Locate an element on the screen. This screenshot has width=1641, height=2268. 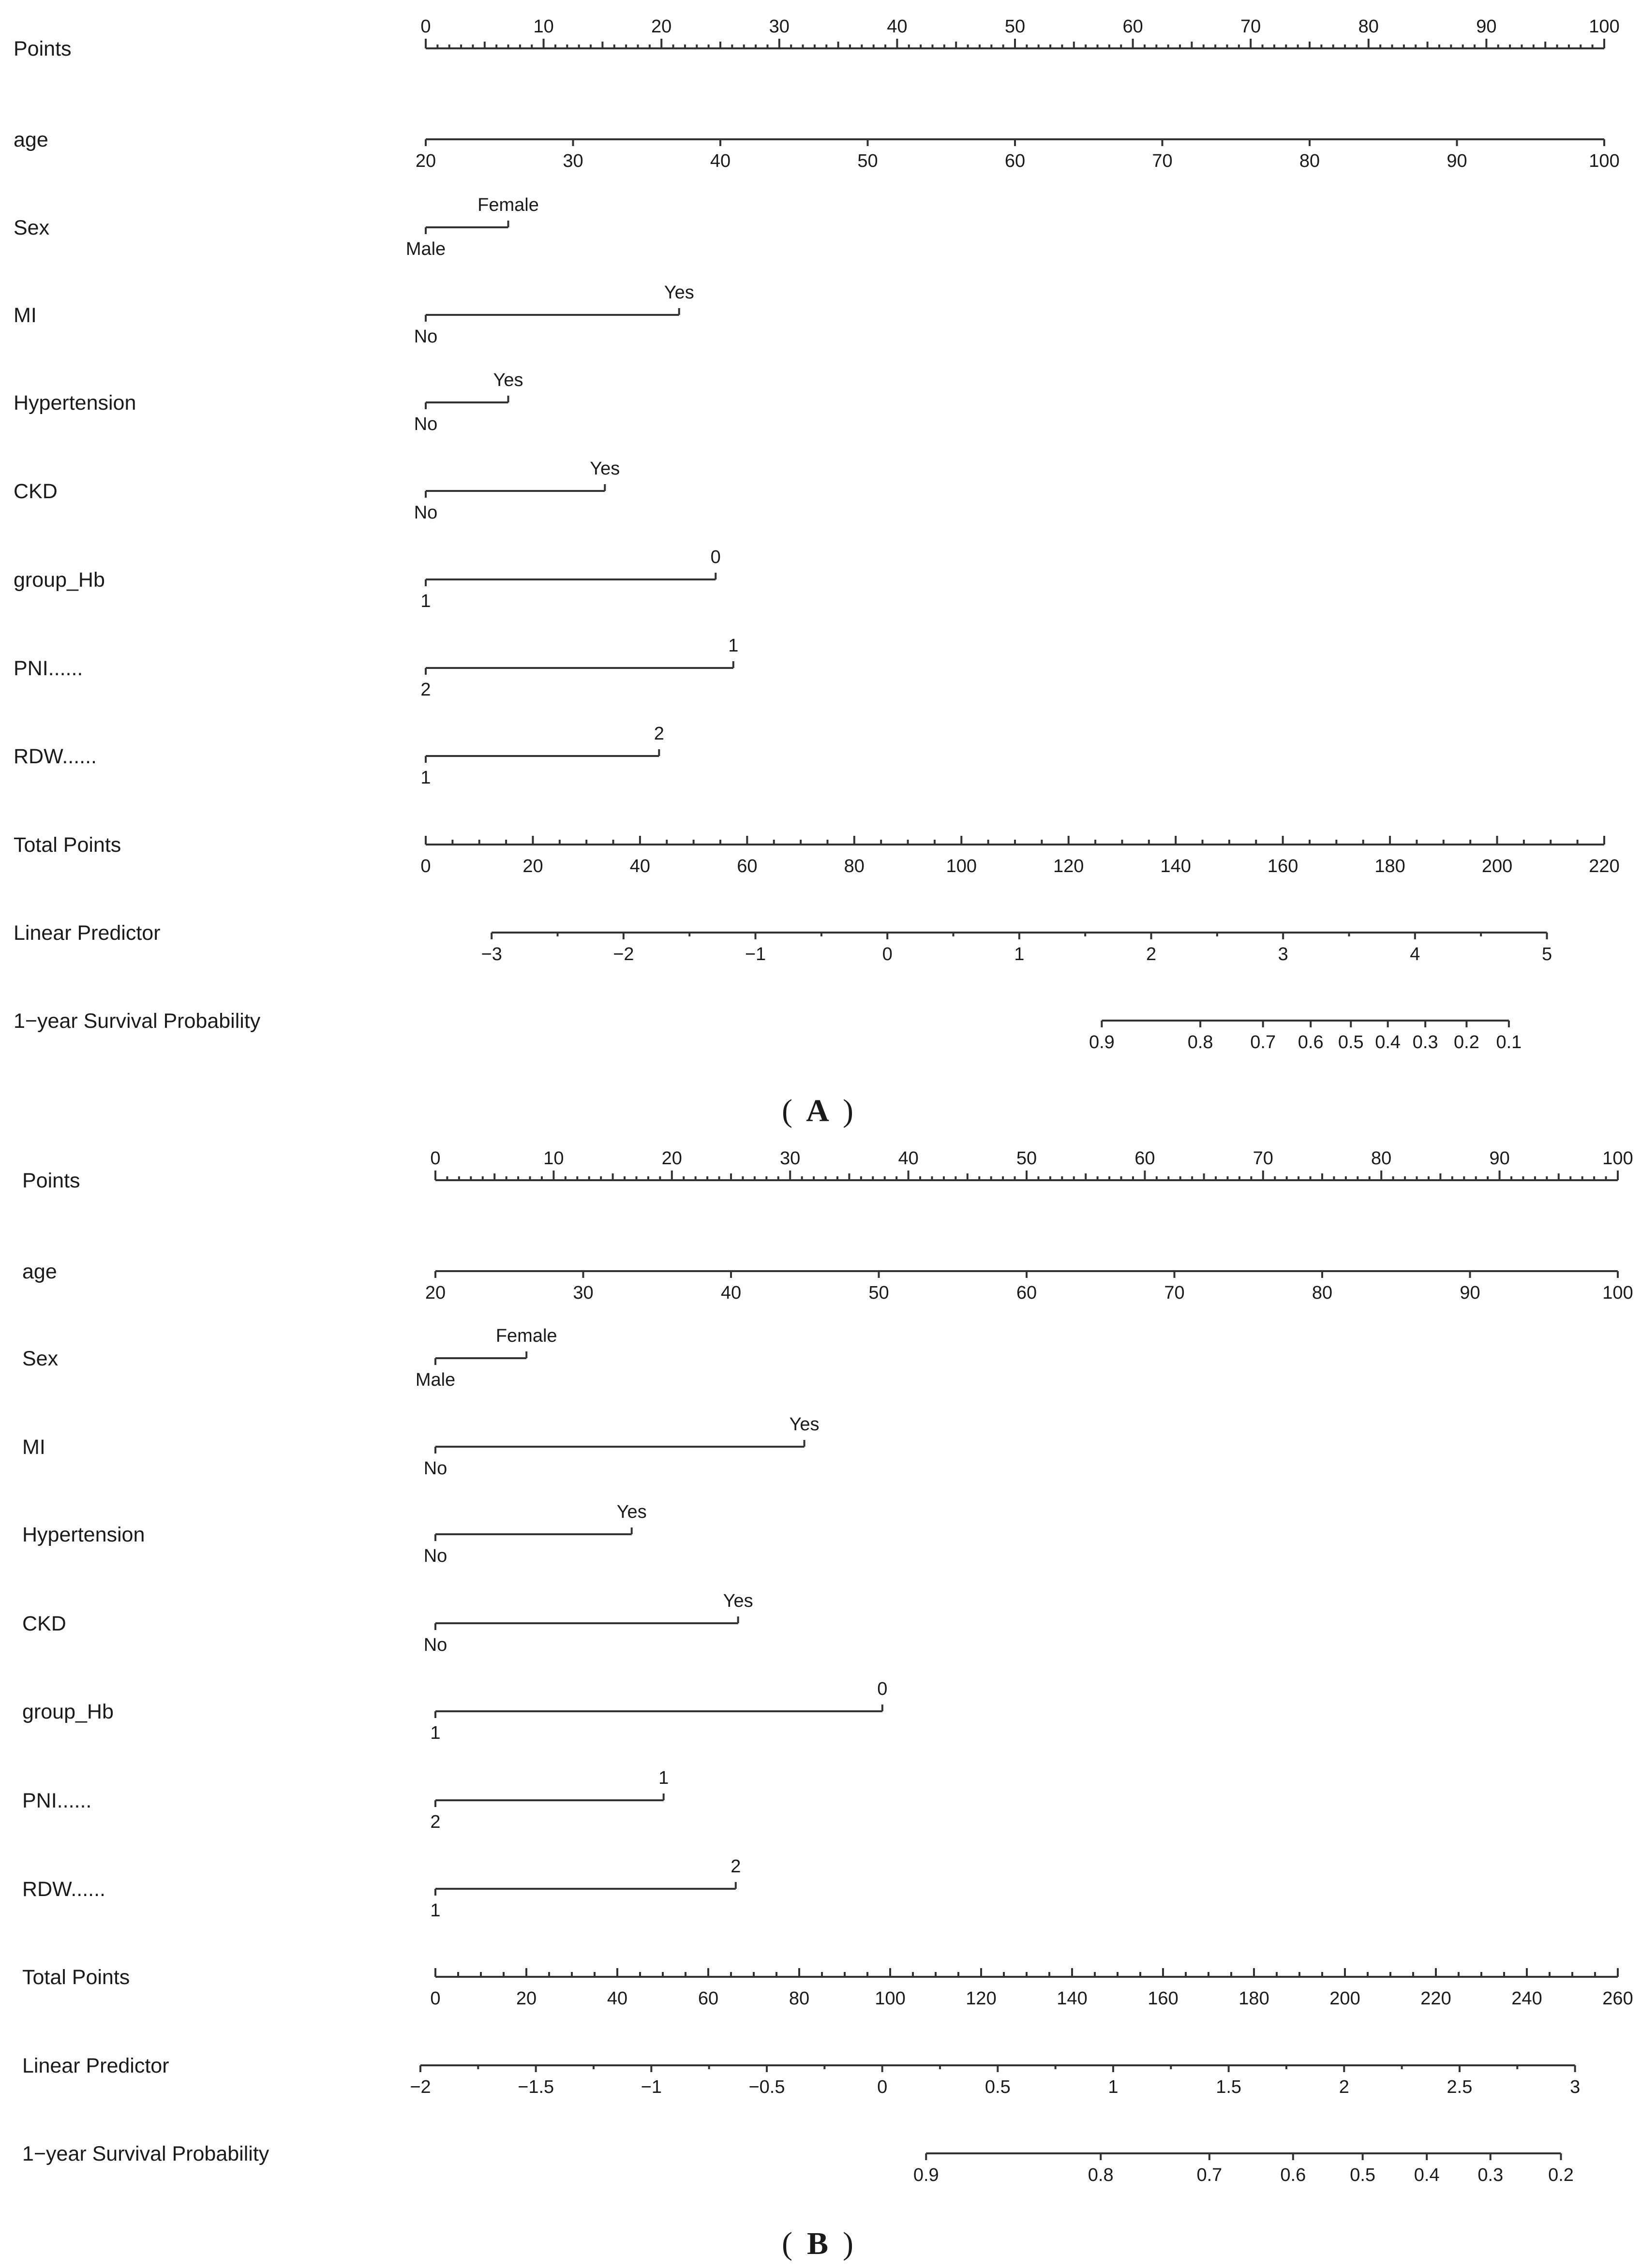
points-tick-label: 70 is located at coordinates (1263, 1158).